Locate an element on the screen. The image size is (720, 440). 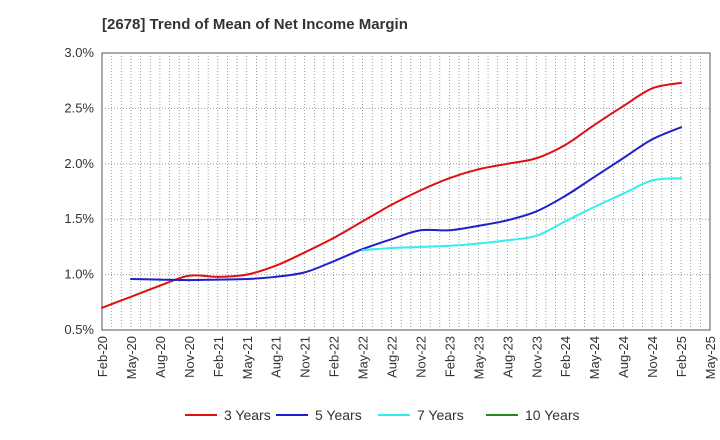
x-tick-label: May-24 is located at coordinates (594, 357).